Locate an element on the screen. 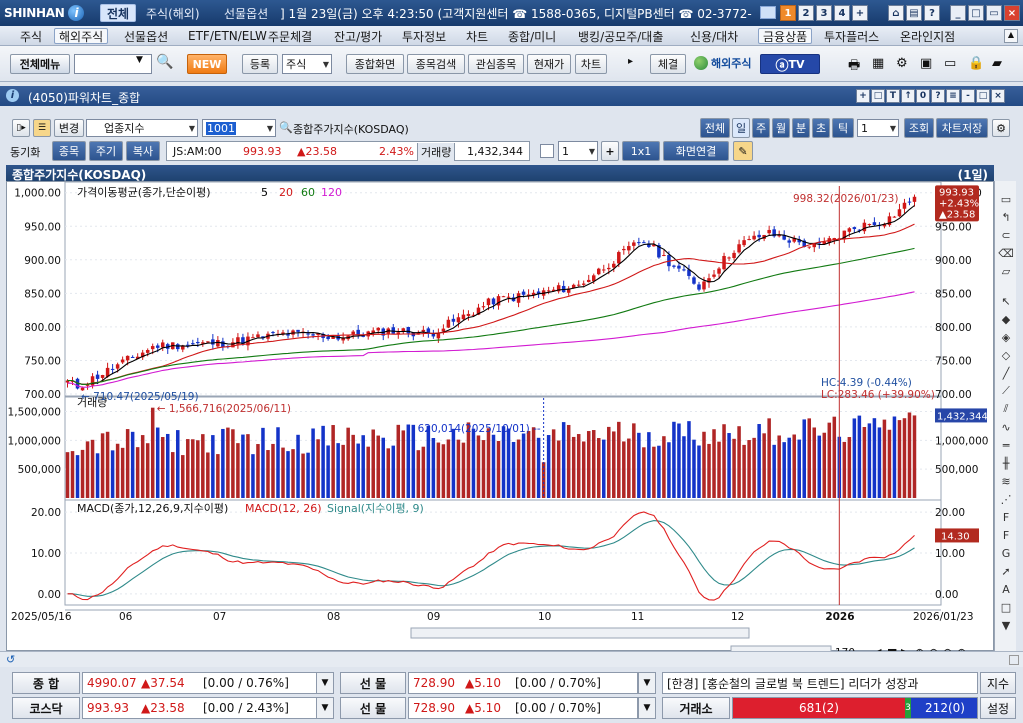 The height and width of the screenshot is (723, 1023). settings-button: 설정 is located at coordinates (998, 708).